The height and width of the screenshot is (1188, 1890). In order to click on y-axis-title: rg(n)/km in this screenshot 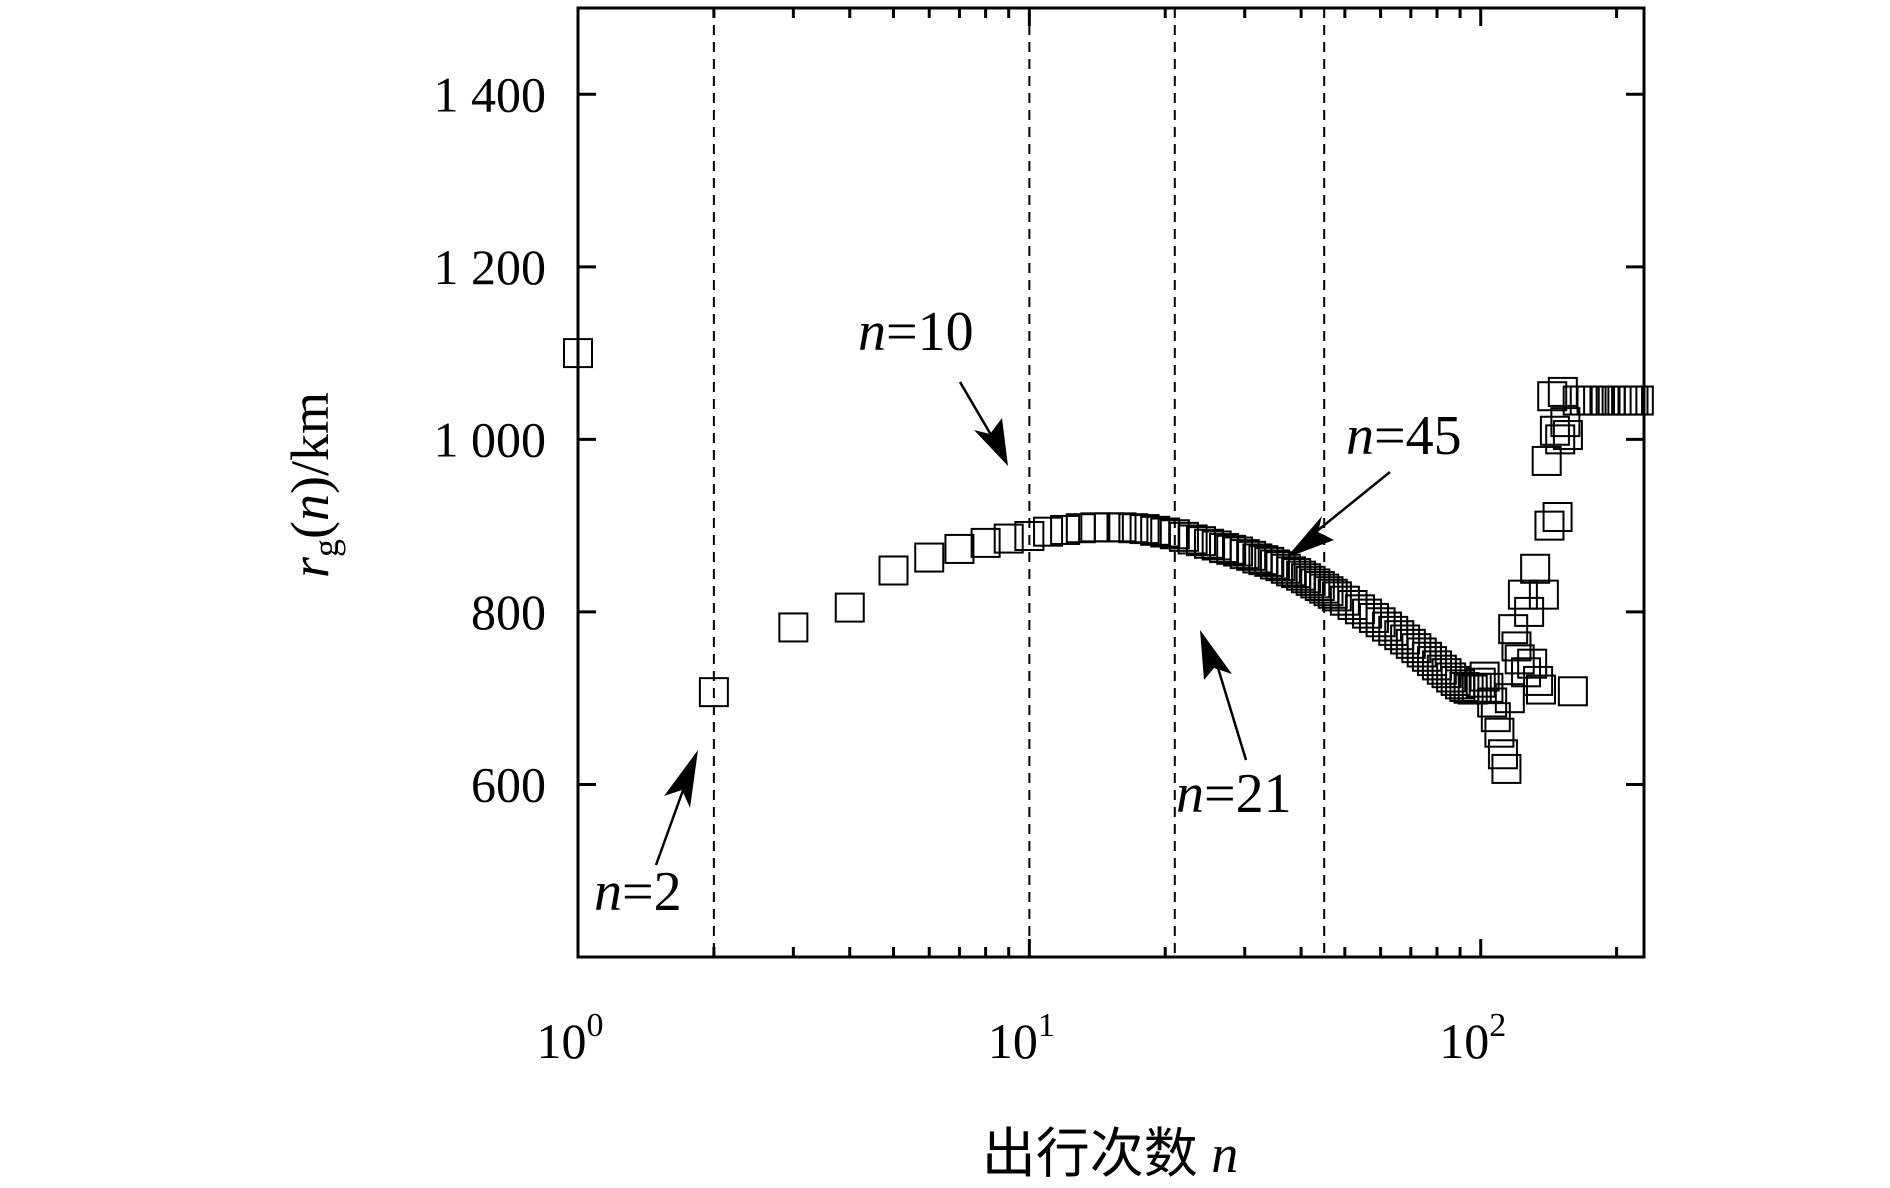, I will do `click(313, 485)`.